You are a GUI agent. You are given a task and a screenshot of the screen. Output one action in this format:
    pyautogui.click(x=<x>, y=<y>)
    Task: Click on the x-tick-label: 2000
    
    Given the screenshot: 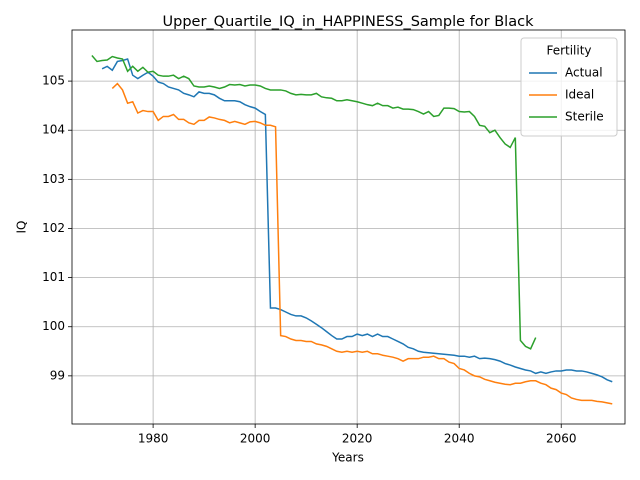 What is the action you would take?
    pyautogui.click(x=255, y=439)
    